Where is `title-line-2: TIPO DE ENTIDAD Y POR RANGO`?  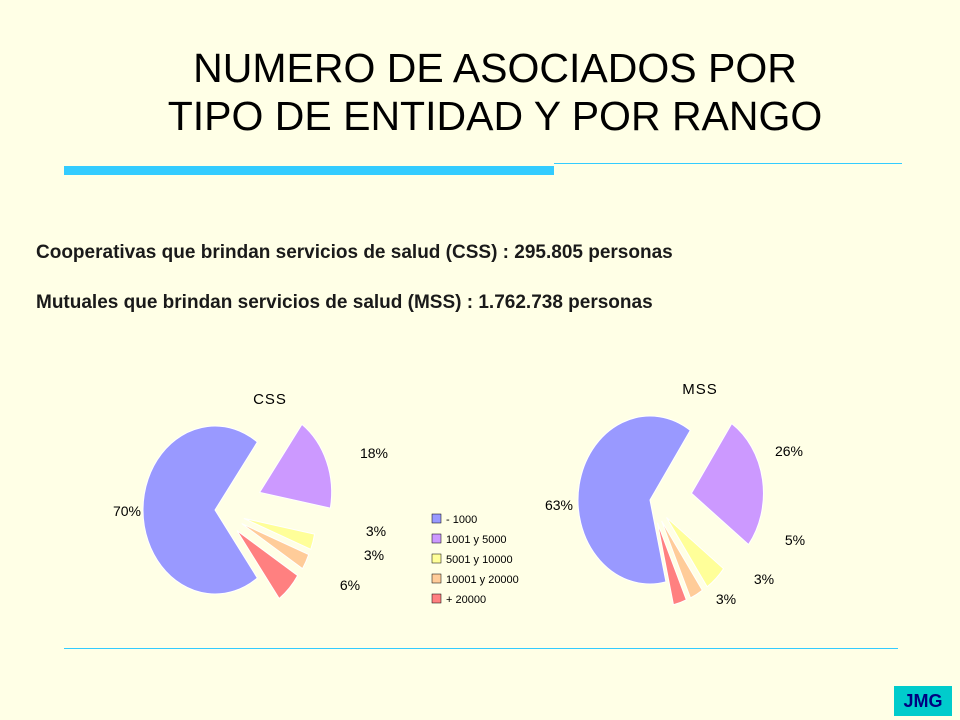
title-line-2: TIPO DE ENTIDAD Y POR RANGO is located at coordinates (495, 116).